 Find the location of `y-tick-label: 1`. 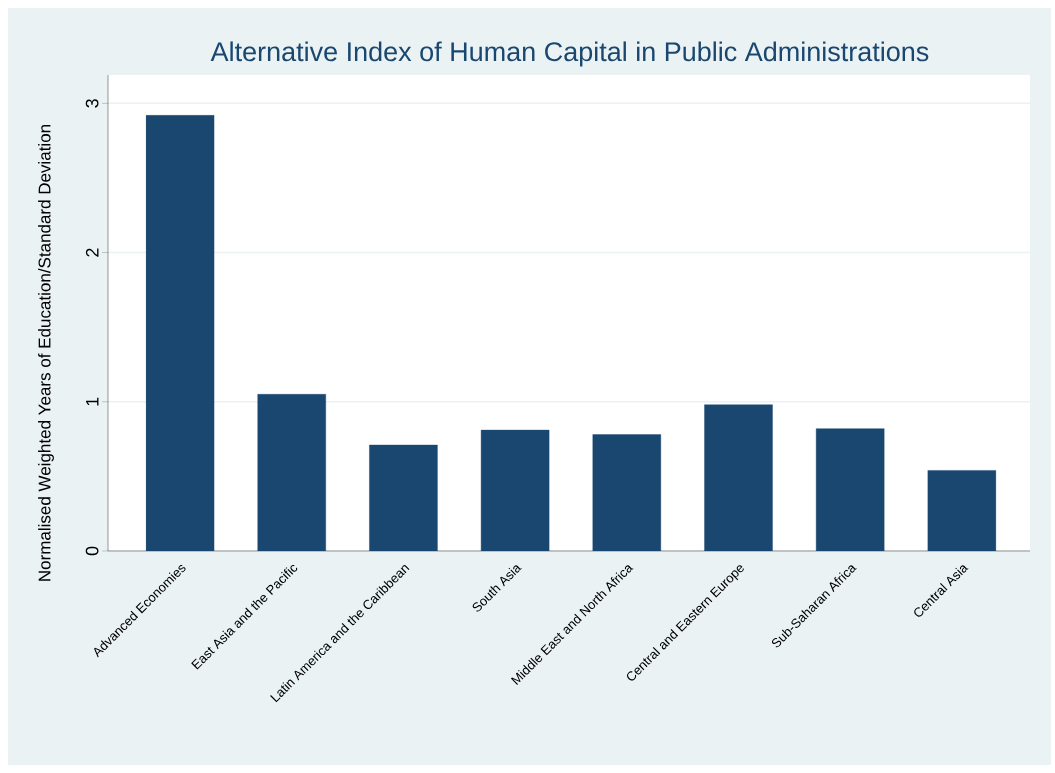

y-tick-label: 1 is located at coordinates (92, 401).